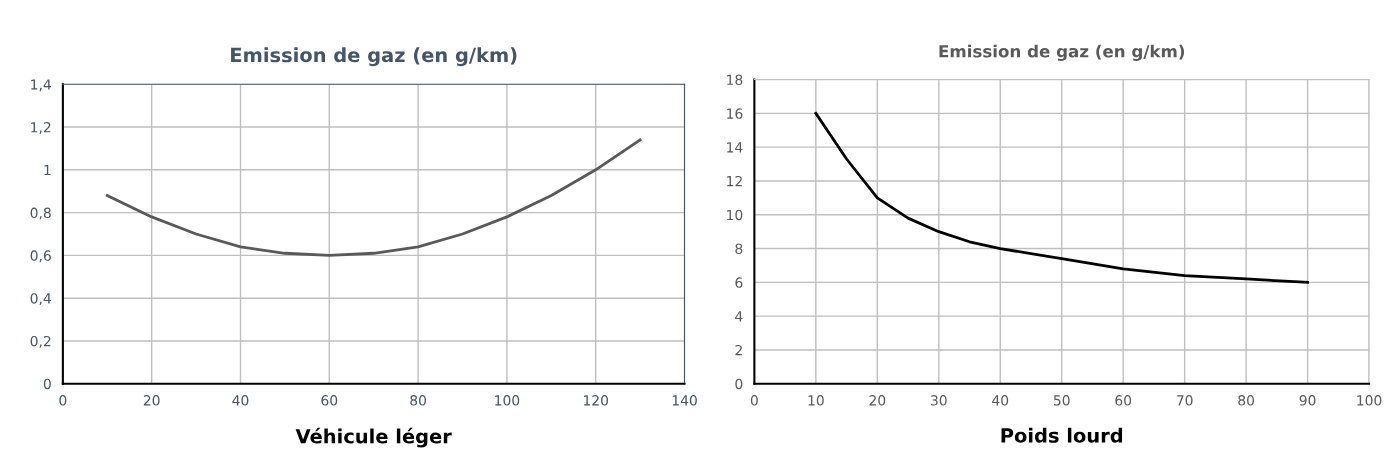 This screenshot has height=468, width=1397. I want to click on y-tick-label: 0,4, so click(40, 299).